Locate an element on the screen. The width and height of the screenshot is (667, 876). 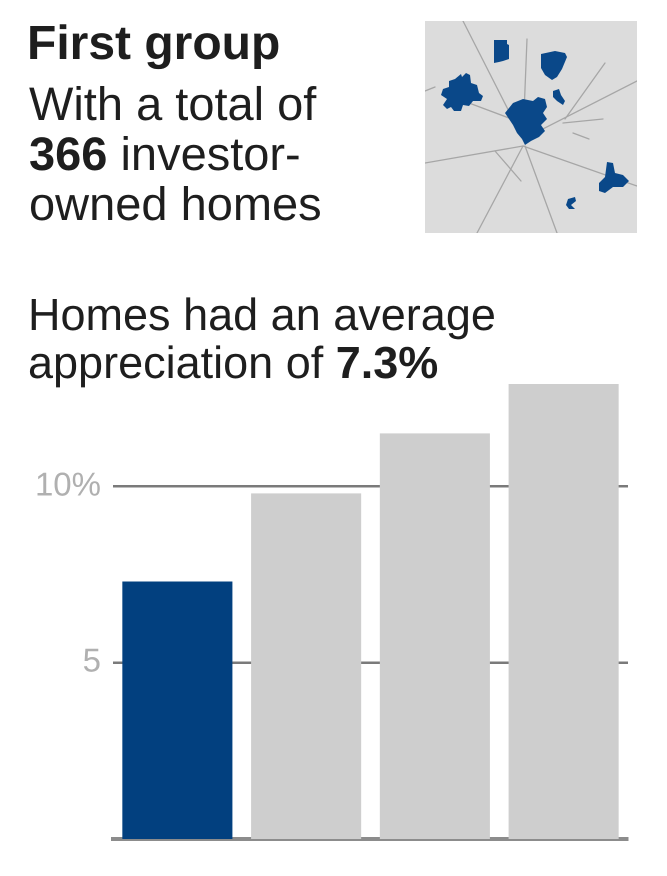
y-tick-label: 5 is located at coordinates (91, 660).